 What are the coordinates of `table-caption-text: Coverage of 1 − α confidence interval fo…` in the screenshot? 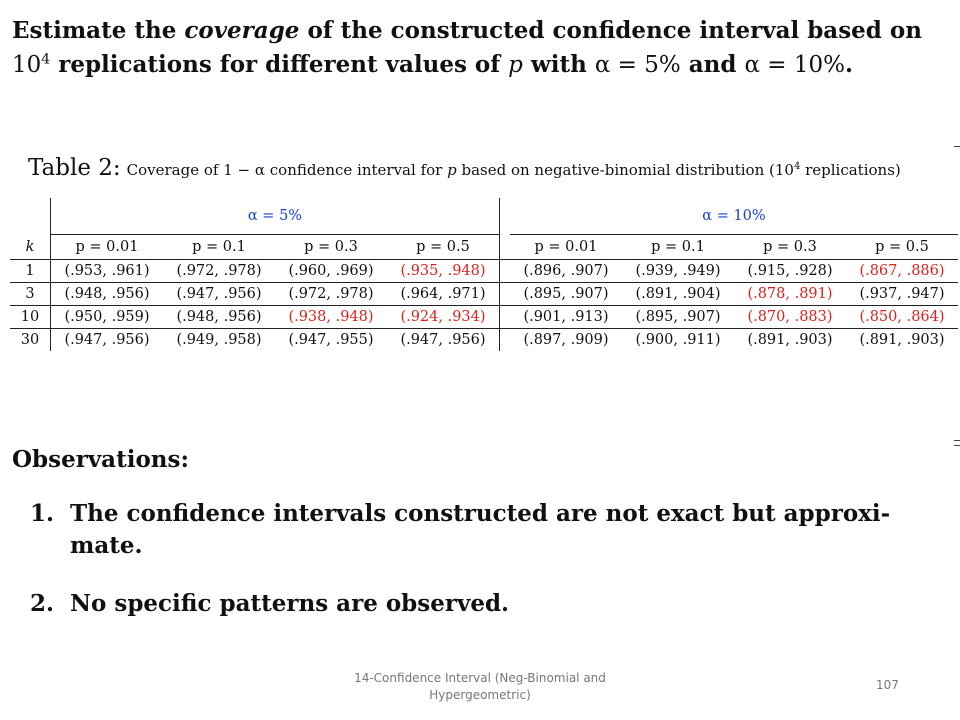 It's located at (287, 170).